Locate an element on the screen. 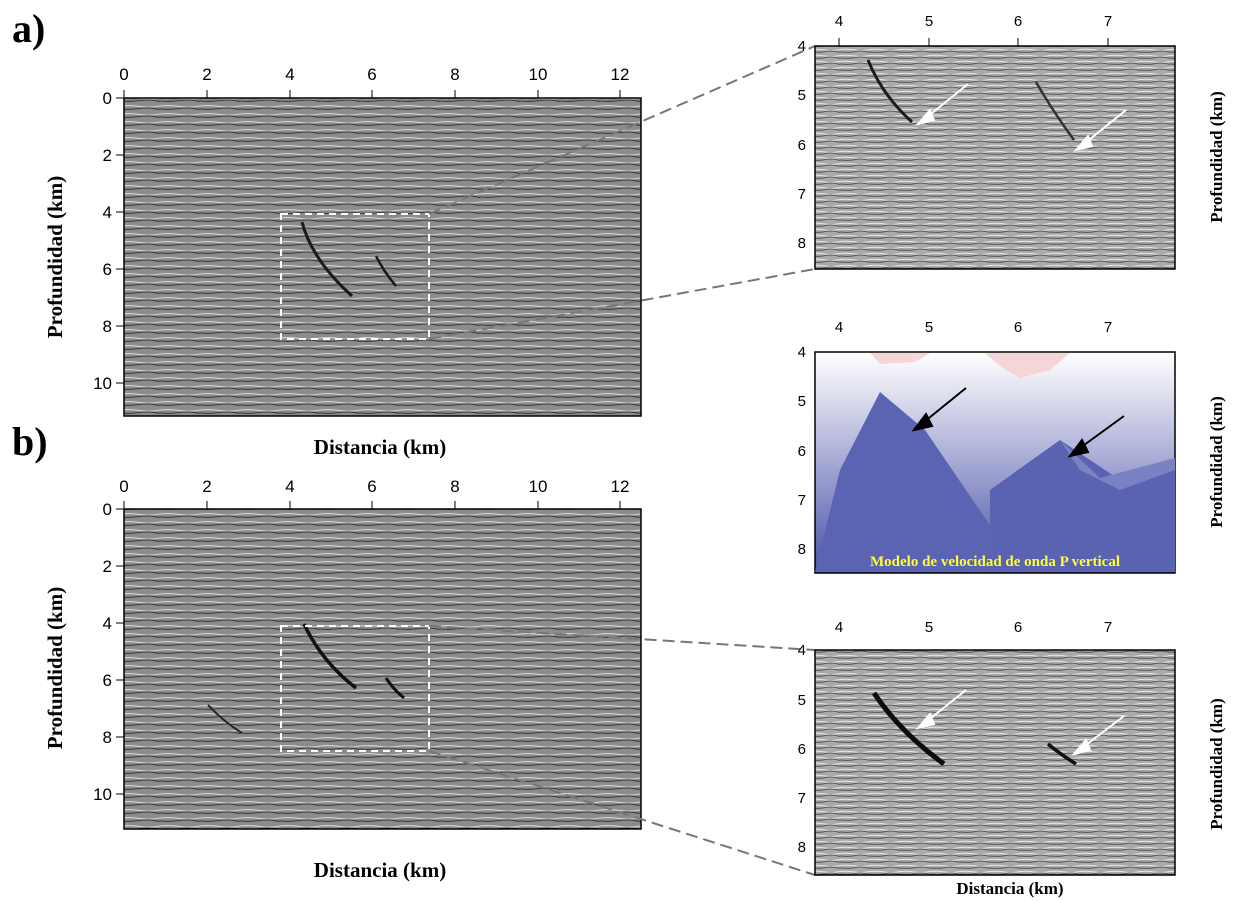 This screenshot has height=901, width=1235. inset-a: 4 5 6 7 4 5 6 7 8 Profundidad (km) is located at coordinates (1012, 141).